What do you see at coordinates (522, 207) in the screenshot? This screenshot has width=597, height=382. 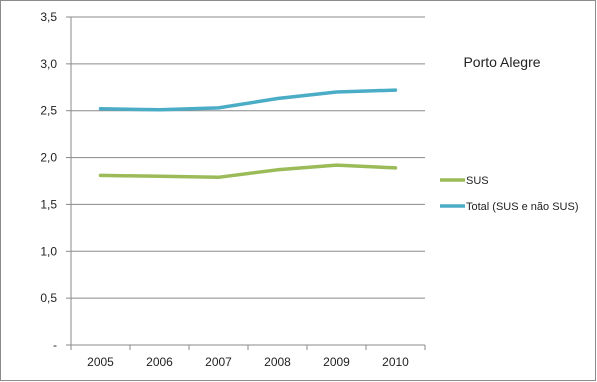 I see `legend-label: Total (SUS e não SUS)` at bounding box center [522, 207].